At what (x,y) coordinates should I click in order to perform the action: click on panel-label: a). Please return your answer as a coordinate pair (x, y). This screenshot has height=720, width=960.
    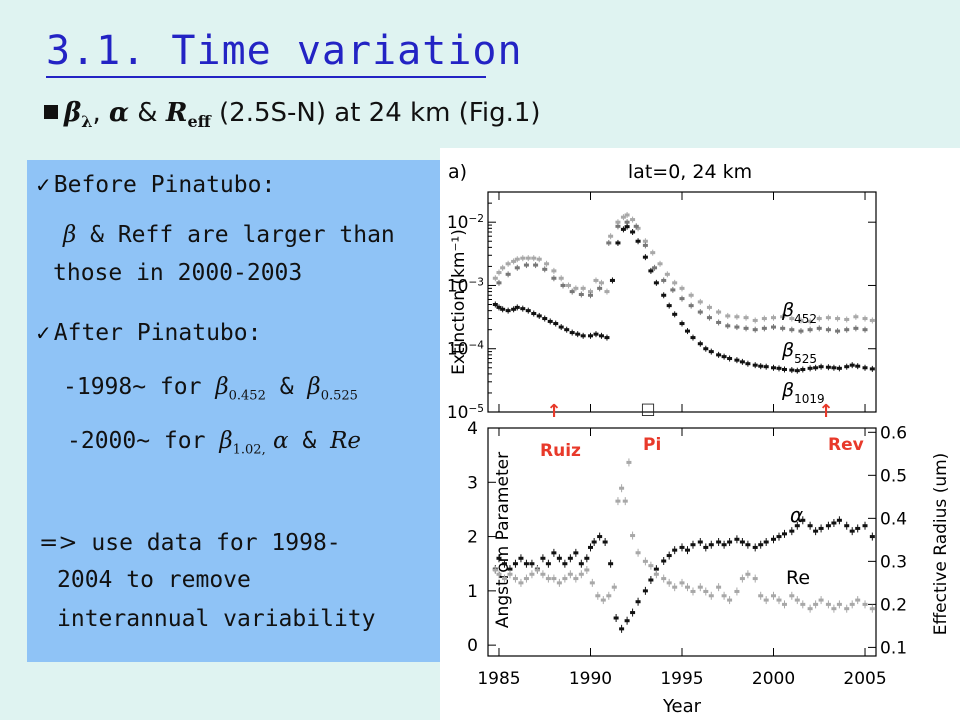
    Looking at the image, I should click on (457, 172).